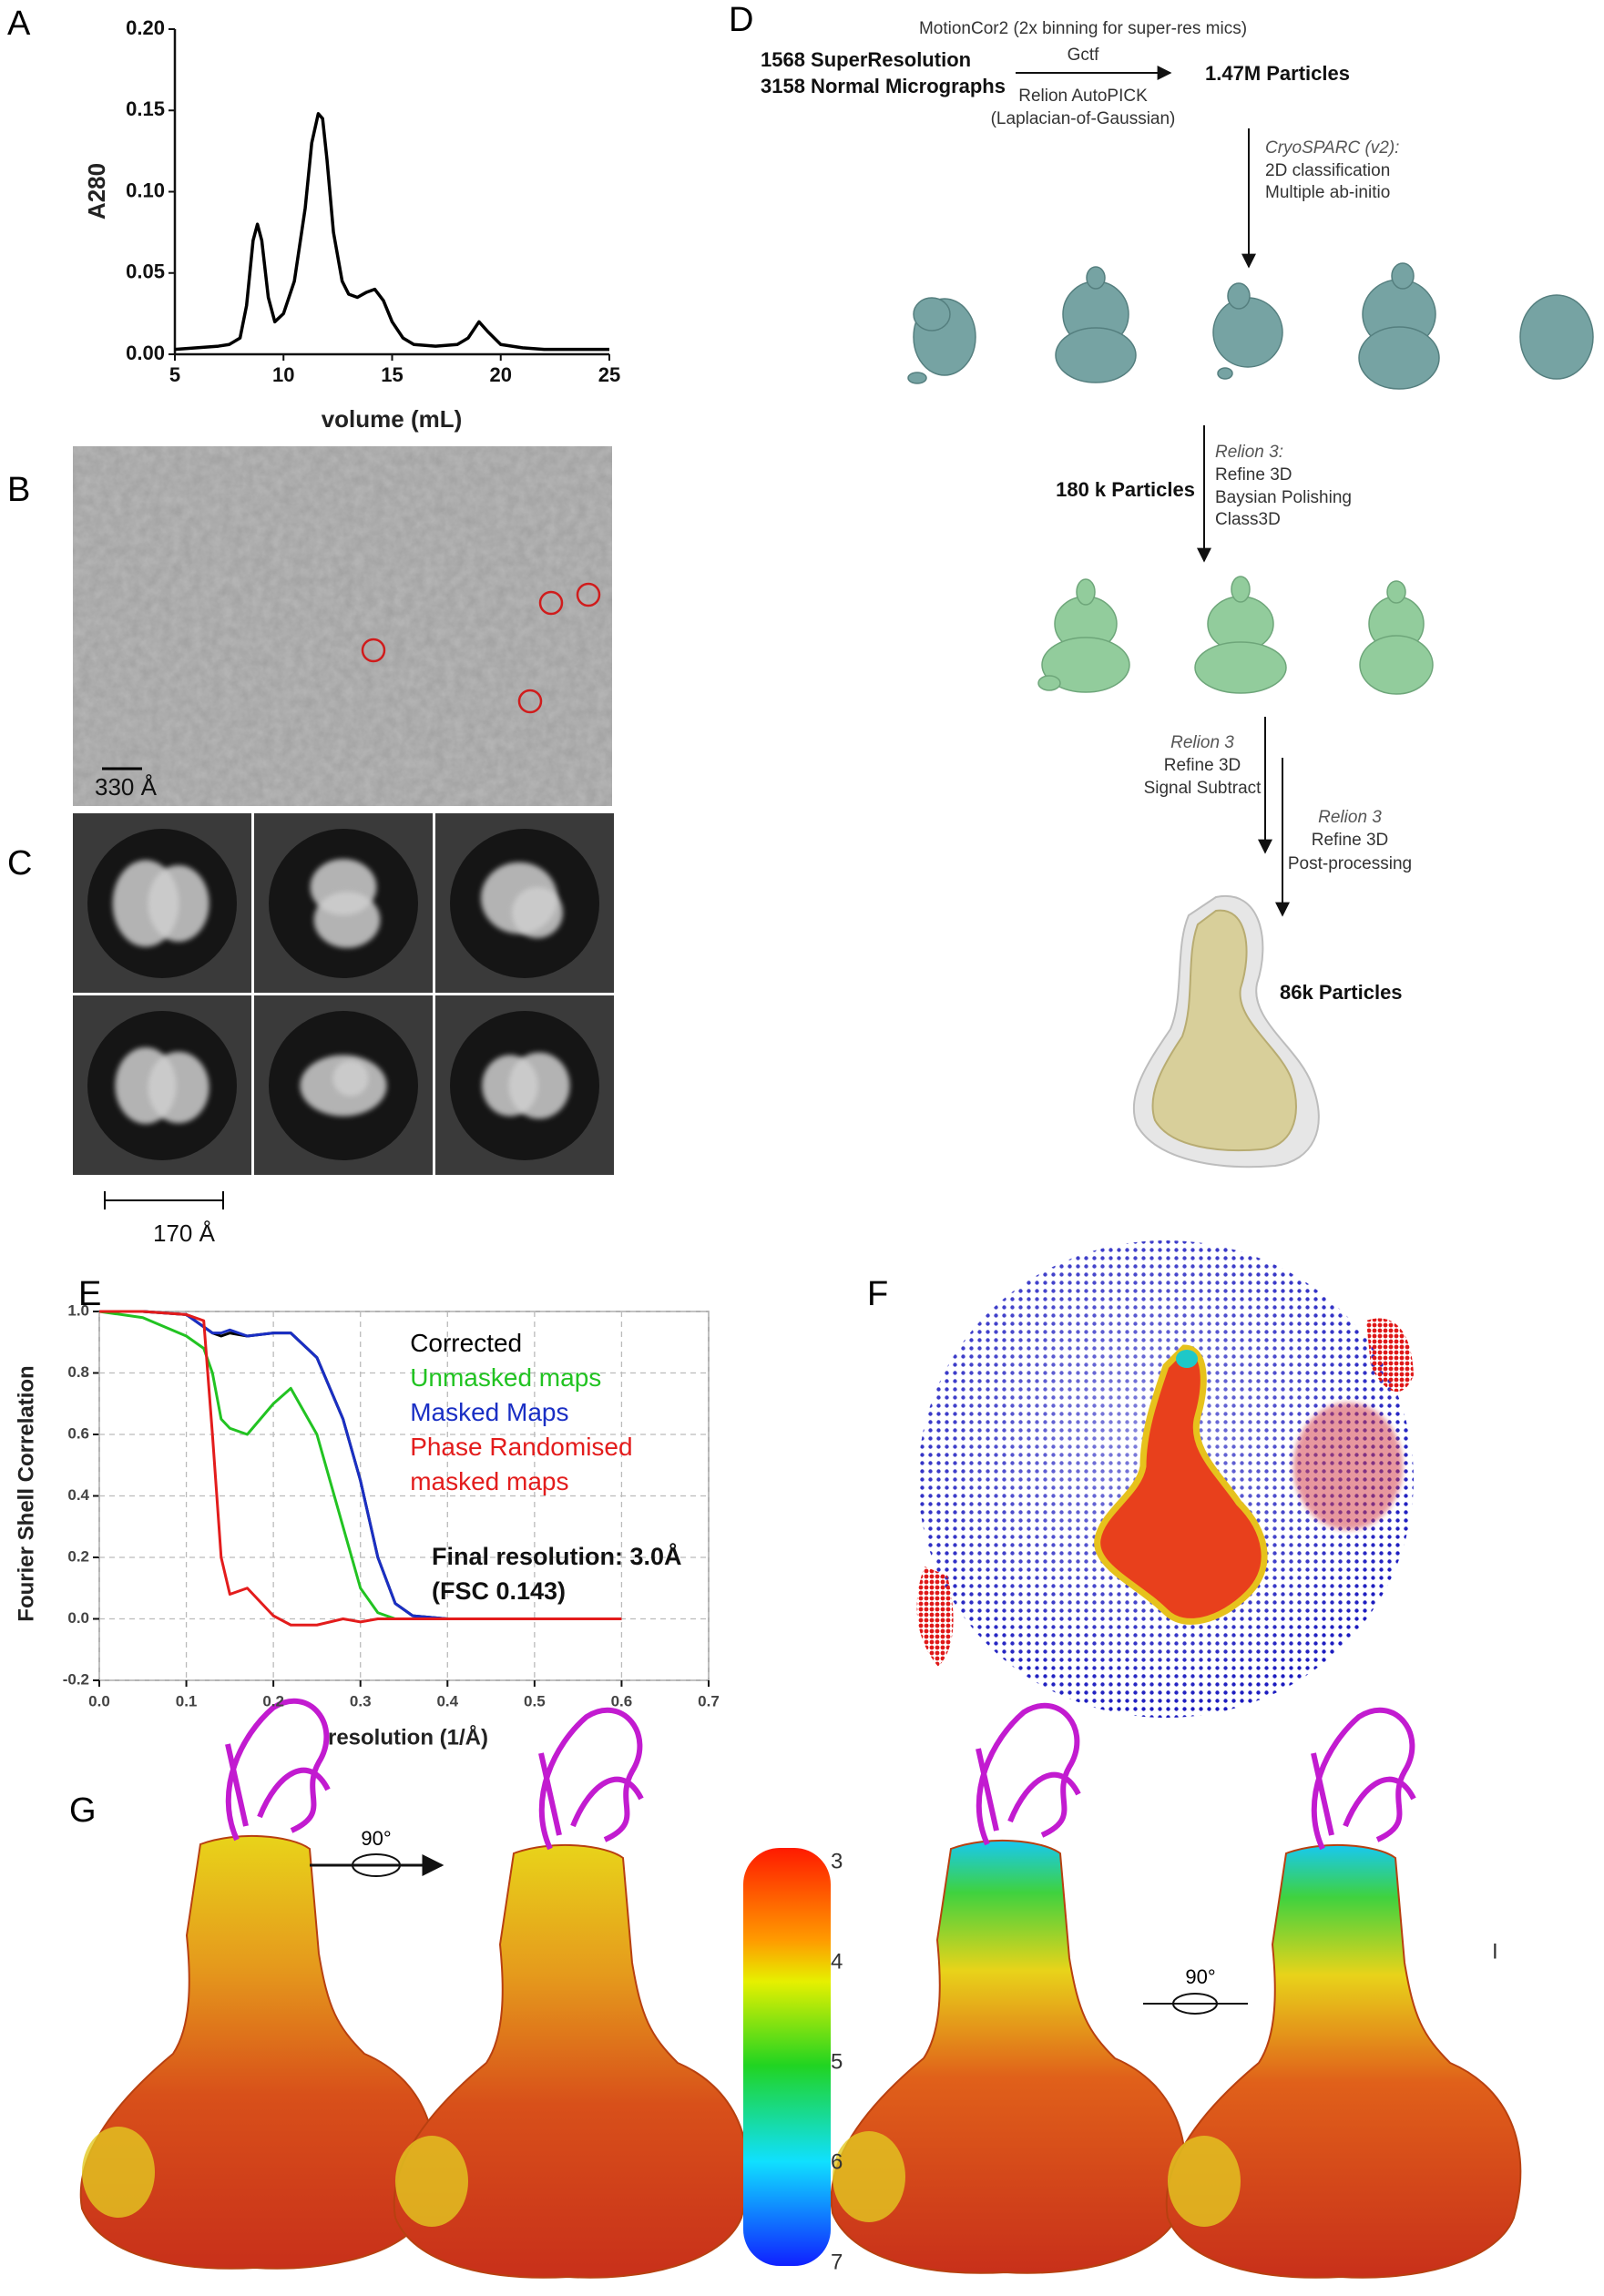  Describe the element at coordinates (1084, 55) in the screenshot. I see `step-text: Gctf` at that location.